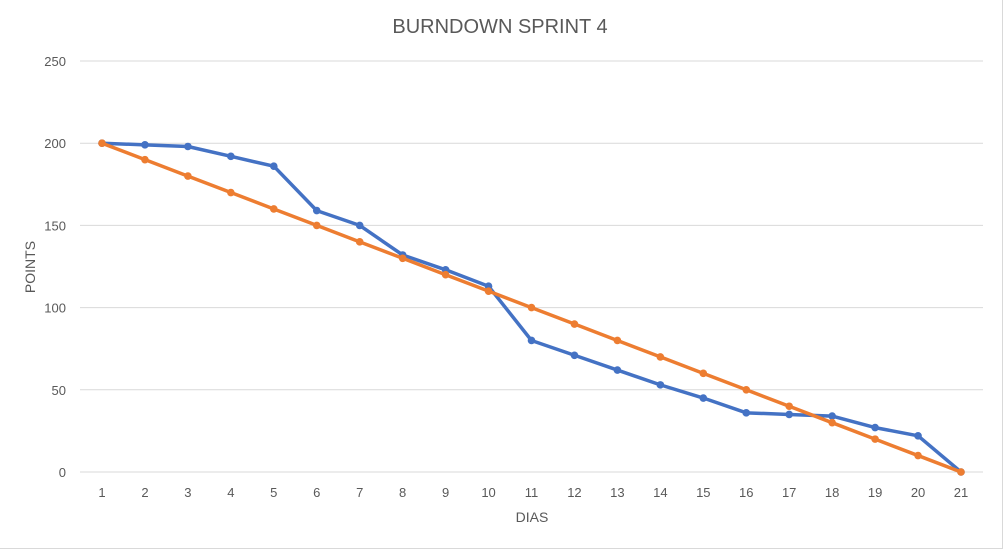  What do you see at coordinates (703, 492) in the screenshot?
I see `x-tick-label: 15` at bounding box center [703, 492].